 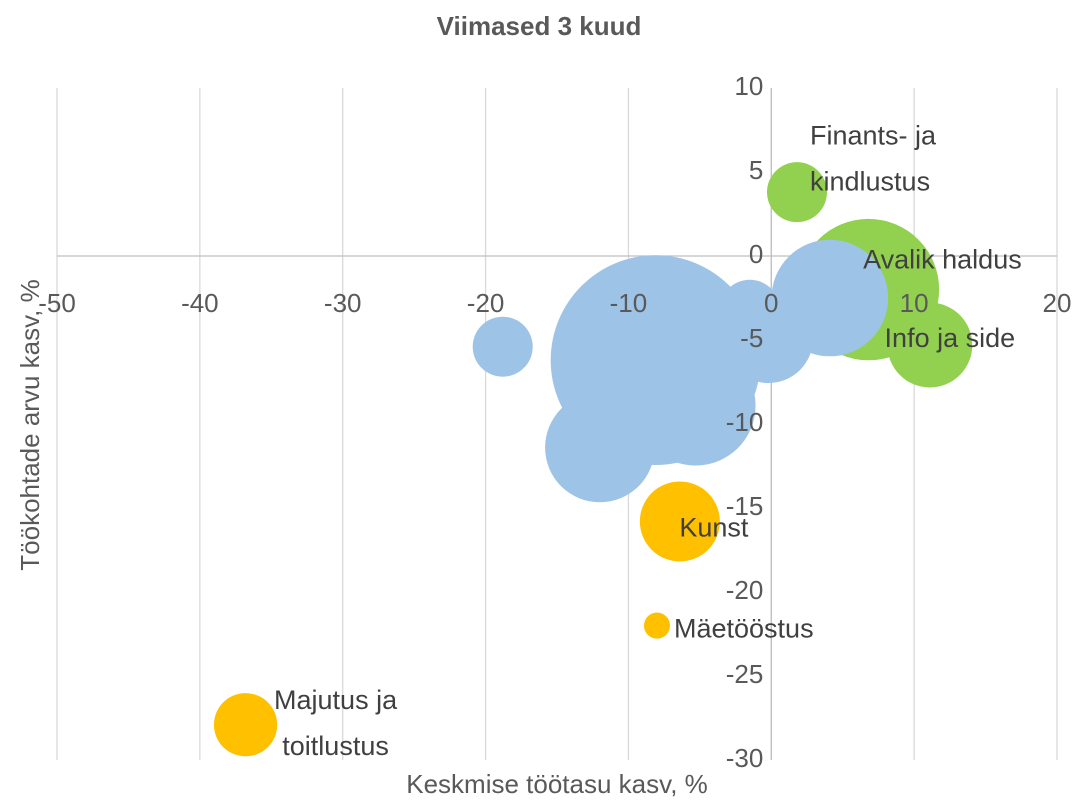 What do you see at coordinates (714, 528) in the screenshot?
I see `data-label: Kunst` at bounding box center [714, 528].